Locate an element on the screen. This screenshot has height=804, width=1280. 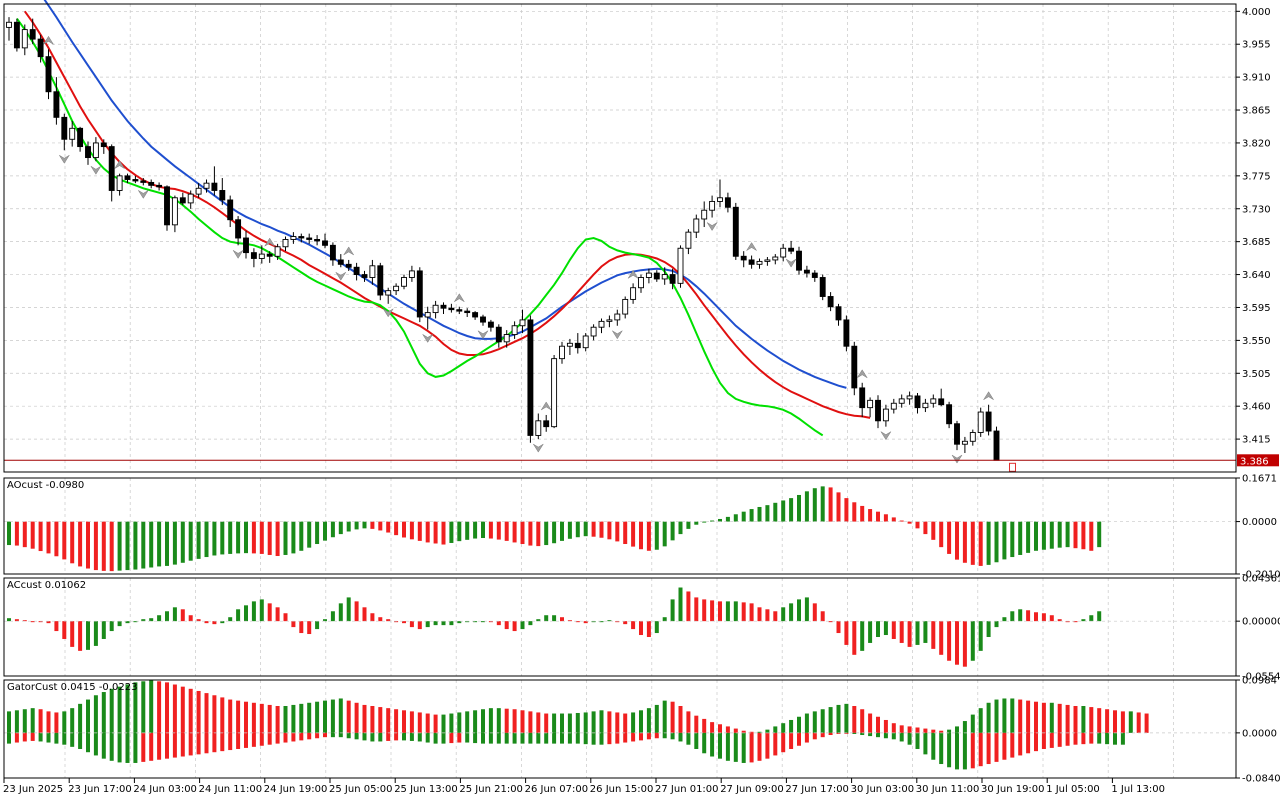
time-label: 30 Jun 19:00 is located at coordinates (1013, 789).